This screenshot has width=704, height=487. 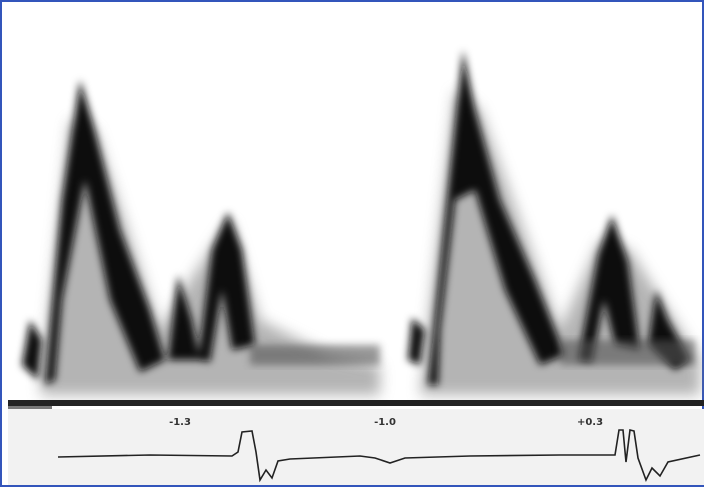 What do you see at coordinates (590, 422) in the screenshot?
I see `scale-label: +0.3` at bounding box center [590, 422].